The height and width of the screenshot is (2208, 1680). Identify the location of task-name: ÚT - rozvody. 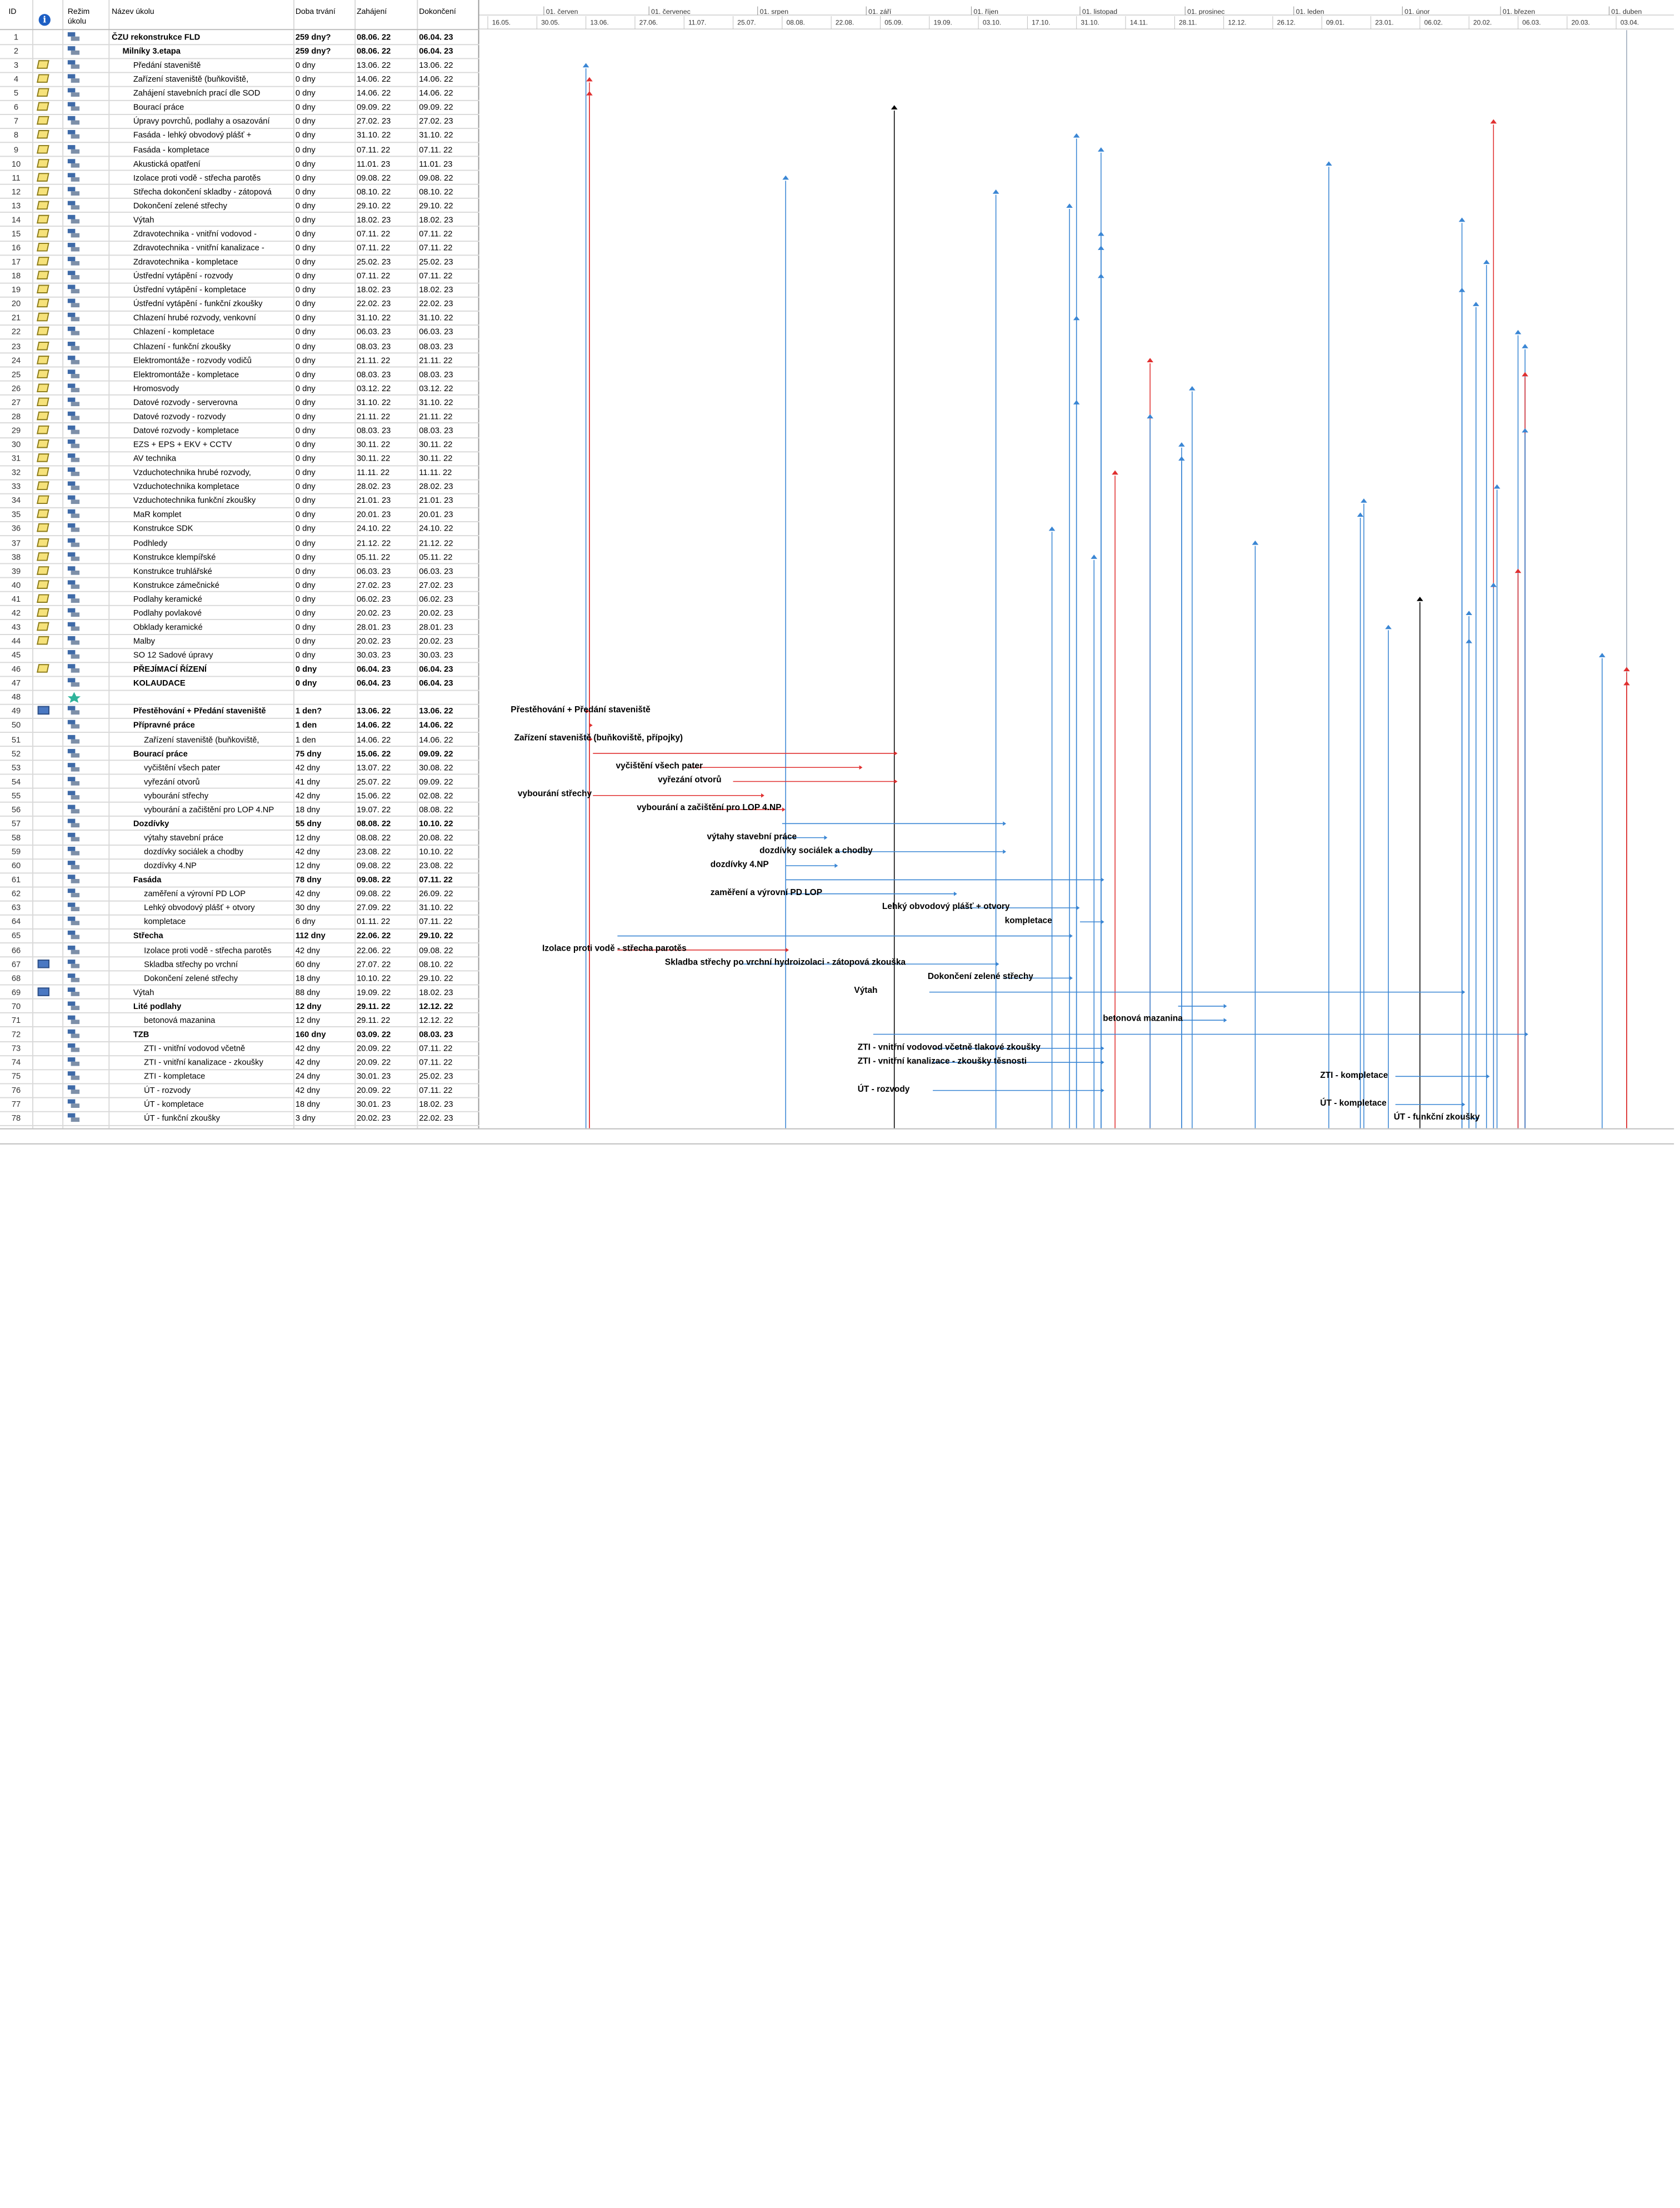
(167, 1090).